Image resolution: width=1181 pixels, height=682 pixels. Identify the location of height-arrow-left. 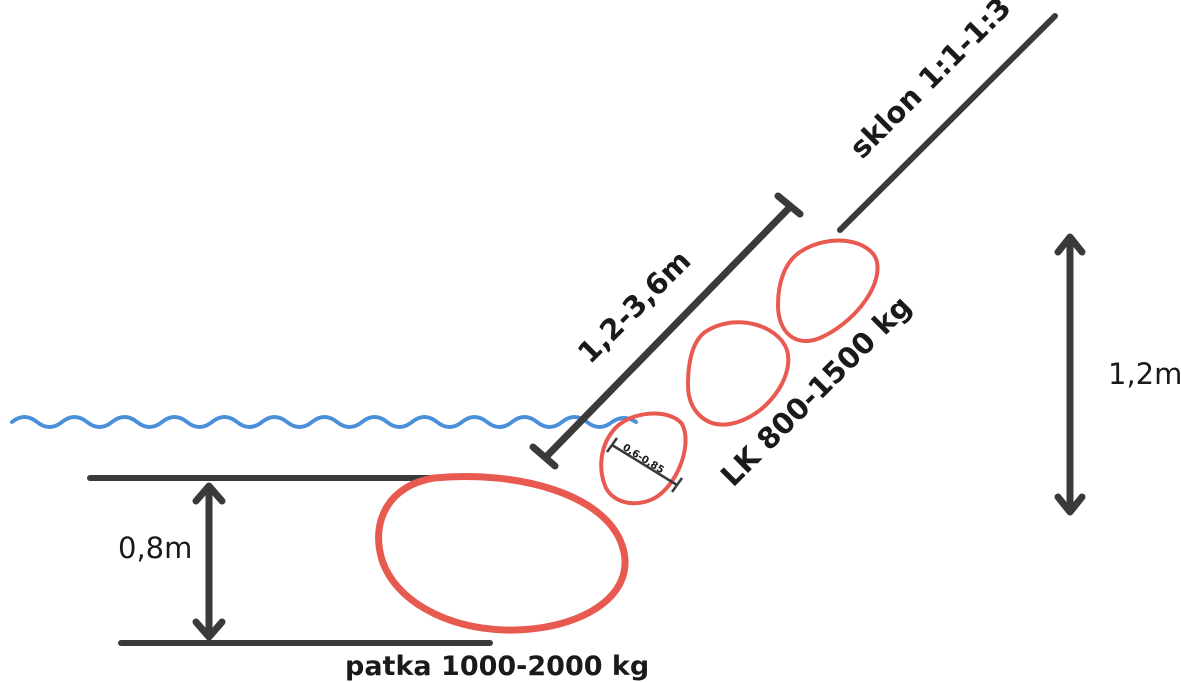
(209, 561).